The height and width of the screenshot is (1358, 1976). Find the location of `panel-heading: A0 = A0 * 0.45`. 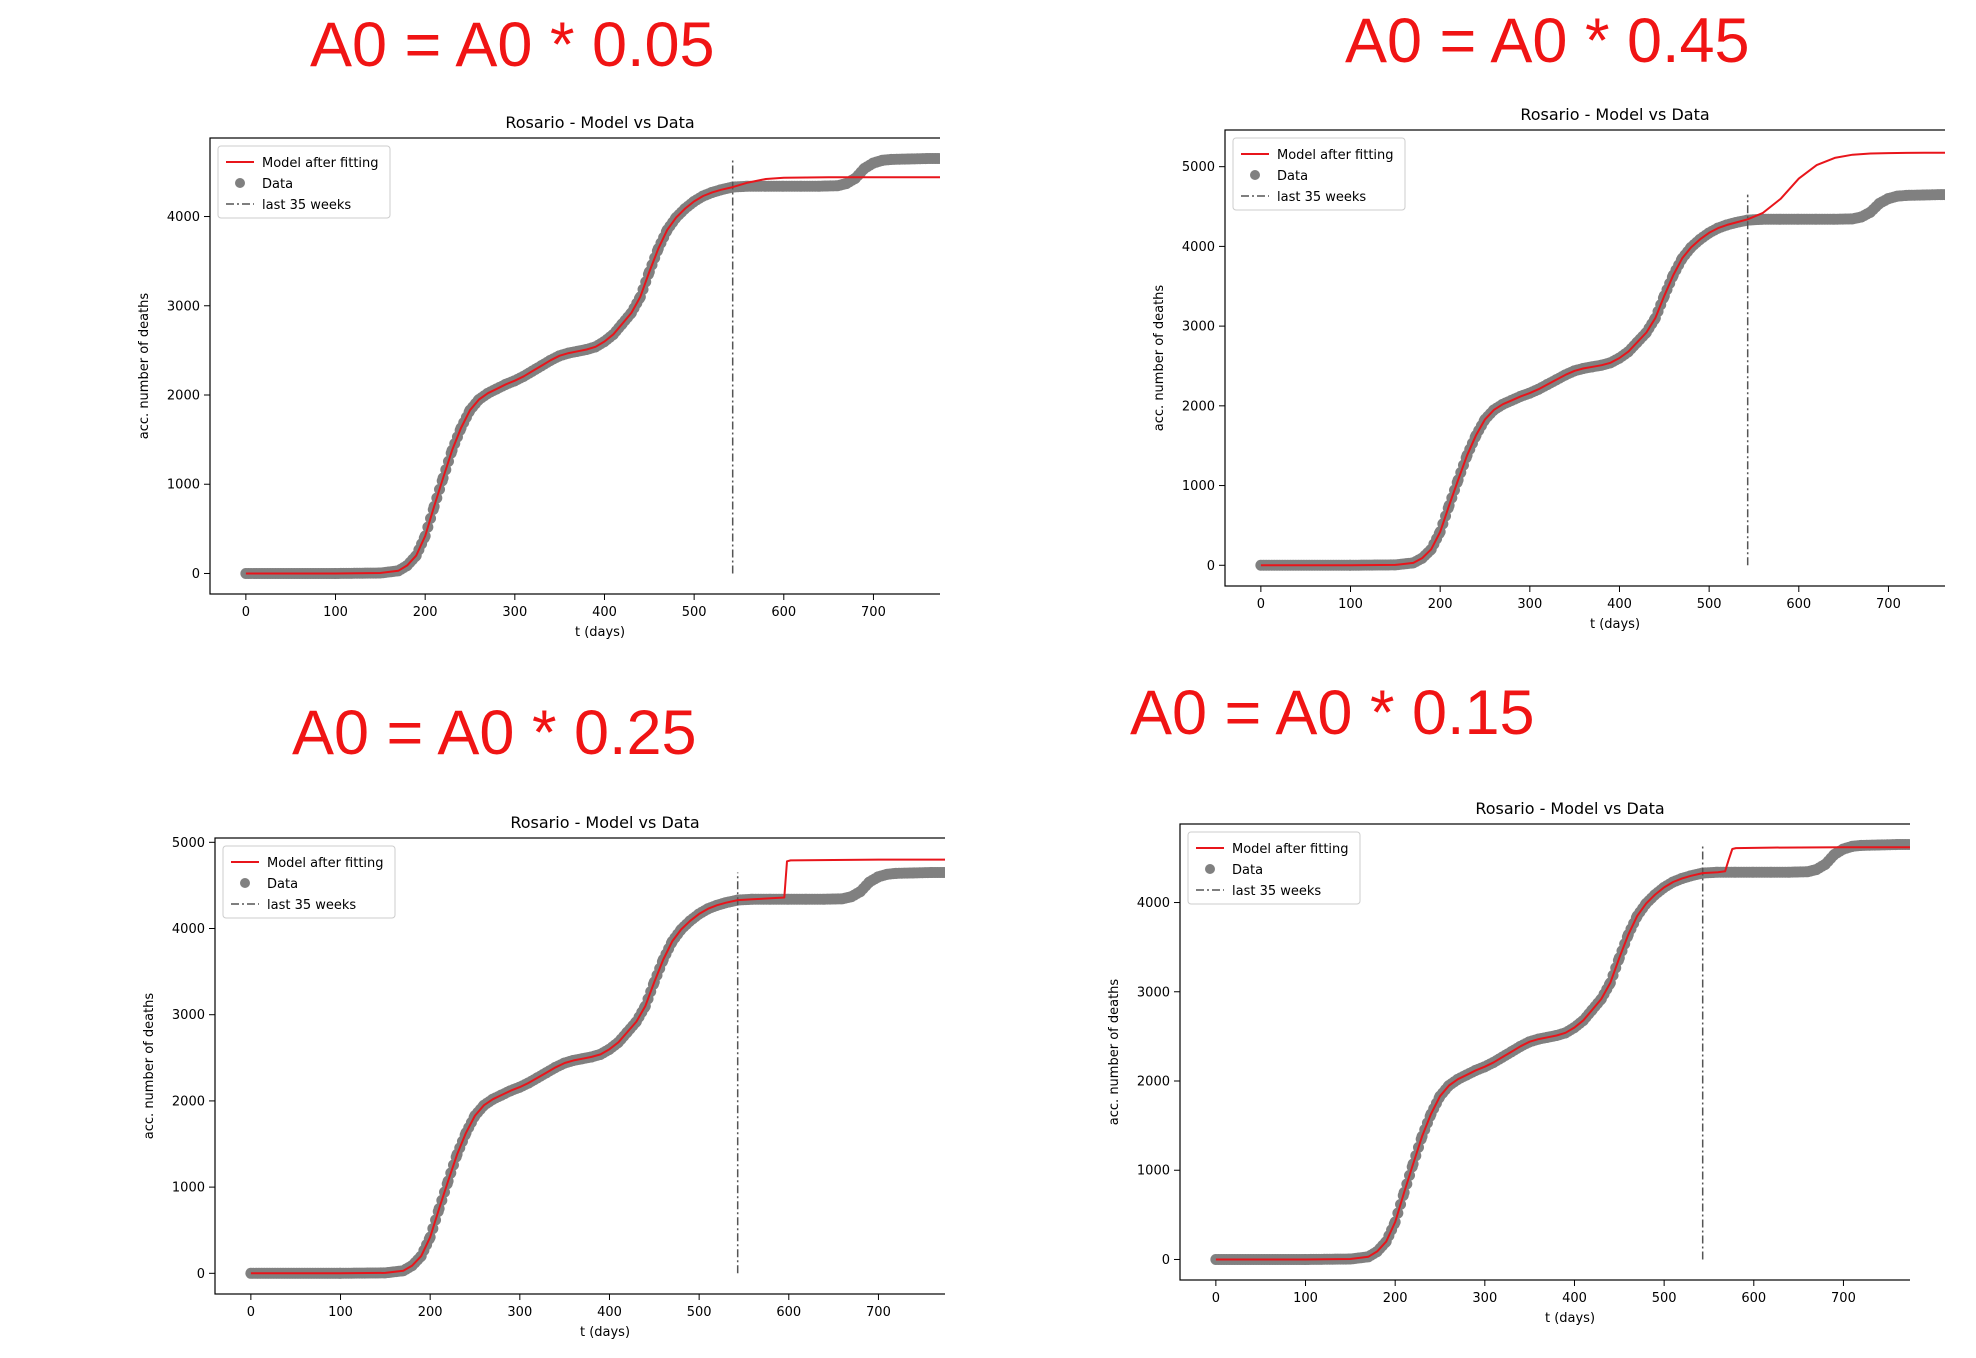

panel-heading: A0 = A0 * 0.45 is located at coordinates (1547, 41).